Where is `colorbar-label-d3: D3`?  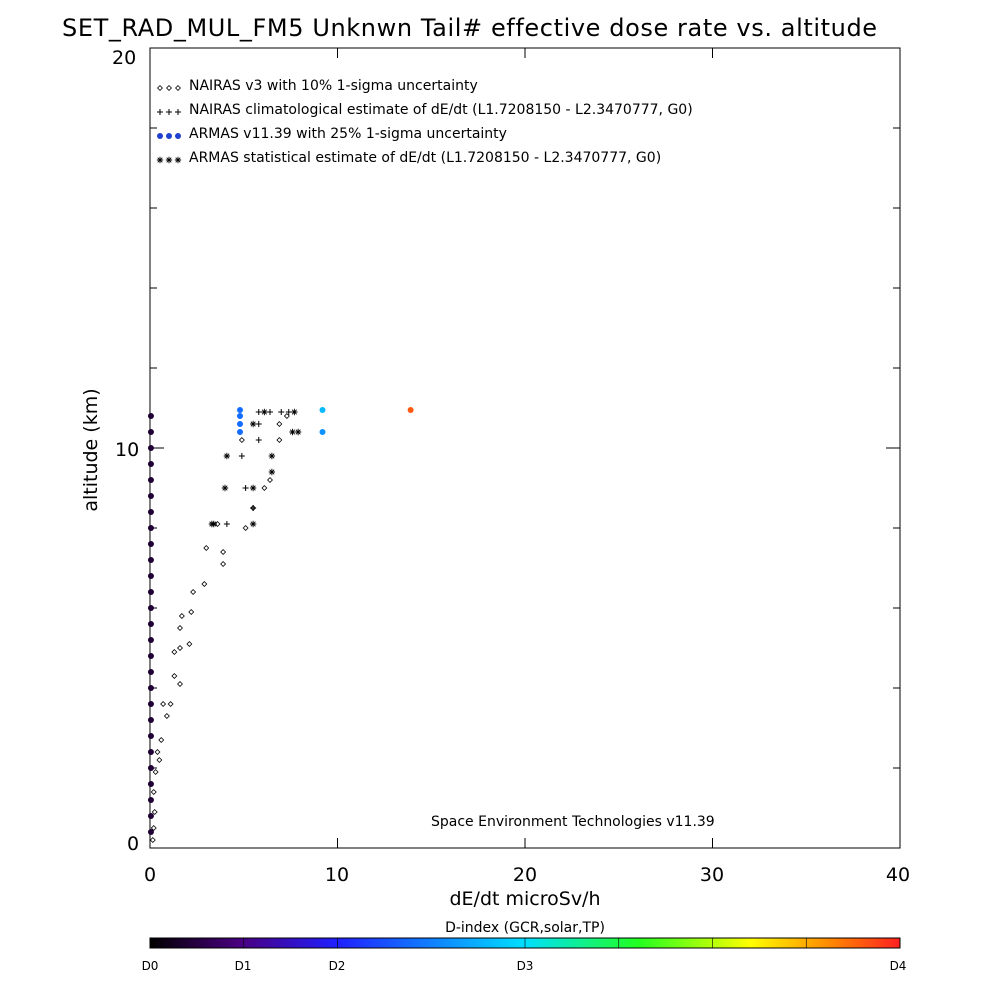 colorbar-label-d3: D3 is located at coordinates (525, 966).